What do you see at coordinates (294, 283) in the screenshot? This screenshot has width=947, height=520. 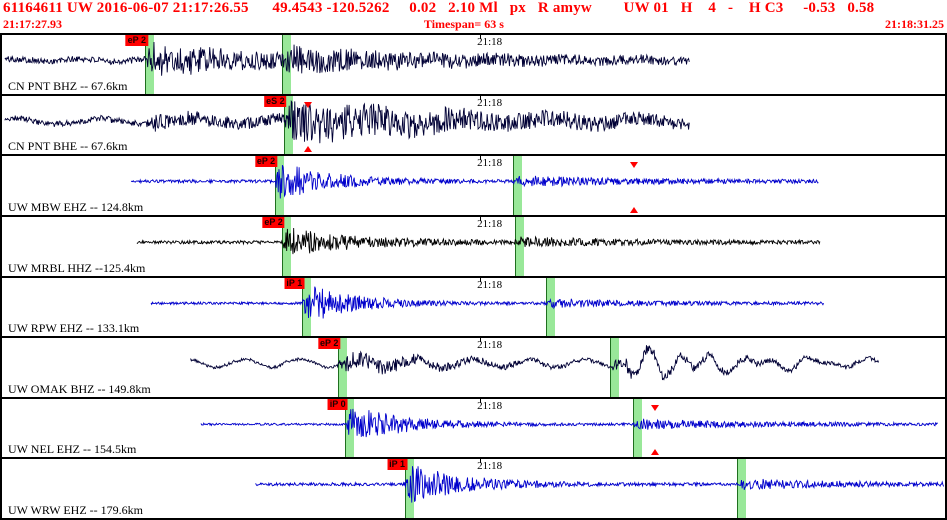 I see `pick-flag-uw-rpw-ehz: iP 1` at bounding box center [294, 283].